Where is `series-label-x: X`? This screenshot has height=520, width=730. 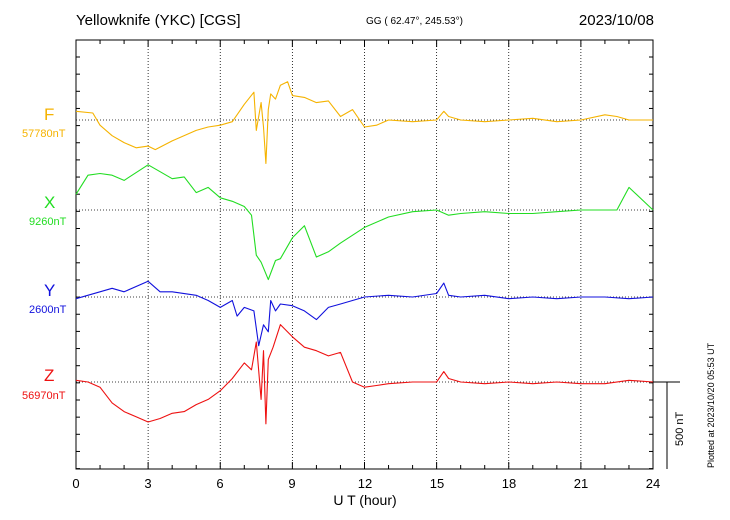
series-label-x: X is located at coordinates (50, 202).